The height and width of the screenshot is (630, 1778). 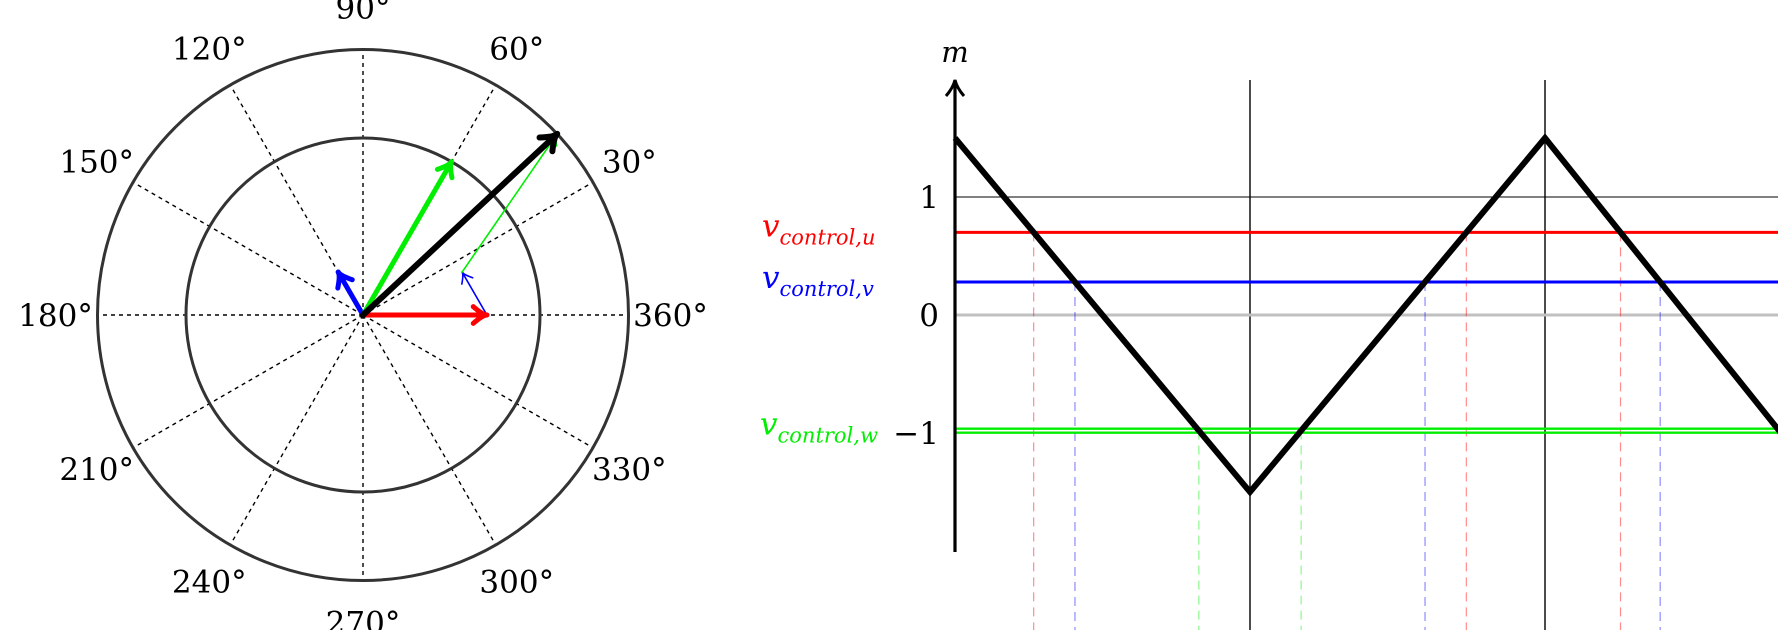 What do you see at coordinates (929, 316) in the screenshot?
I see `y-tick-label: 0` at bounding box center [929, 316].